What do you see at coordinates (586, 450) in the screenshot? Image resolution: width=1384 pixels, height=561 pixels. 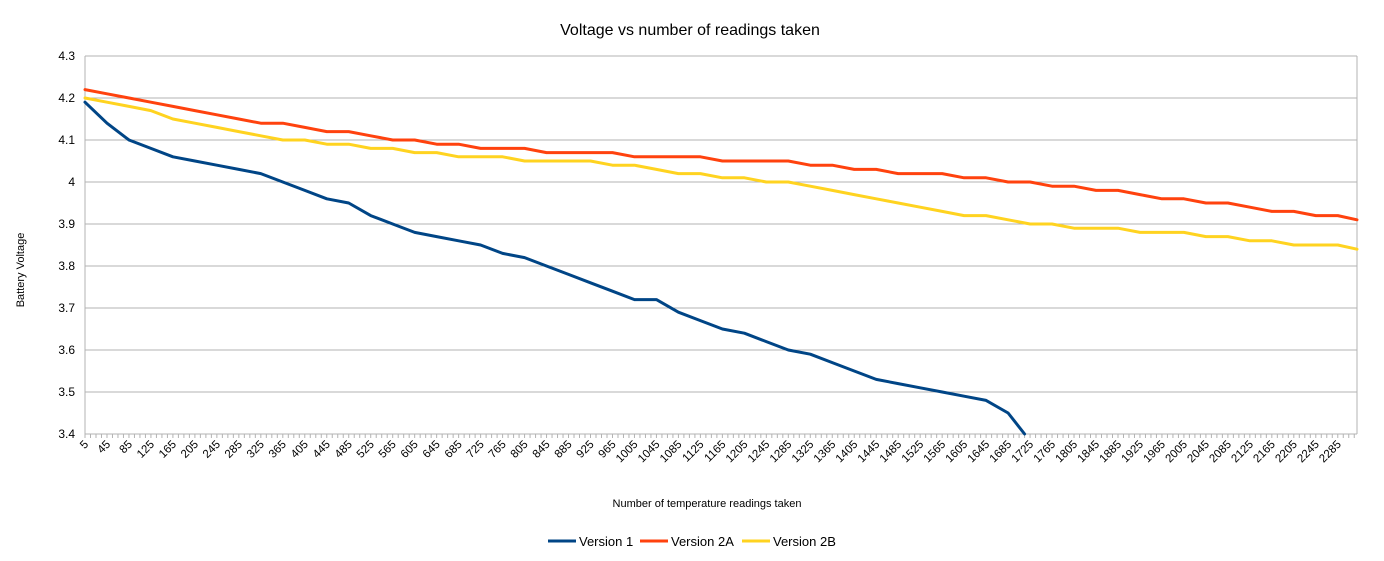 I see `x-tick-label: 925` at bounding box center [586, 450].